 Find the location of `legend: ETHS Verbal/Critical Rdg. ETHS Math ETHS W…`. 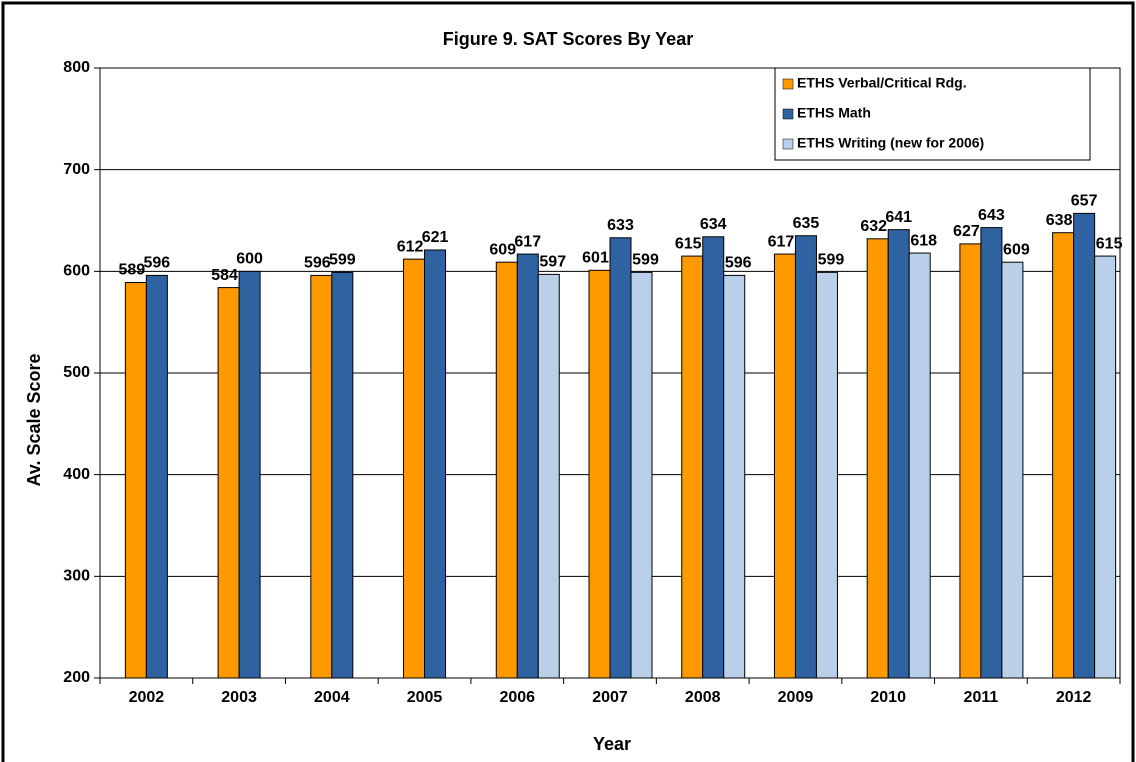

legend: ETHS Verbal/Critical Rdg. ETHS Math ETHS W… is located at coordinates (932, 114).